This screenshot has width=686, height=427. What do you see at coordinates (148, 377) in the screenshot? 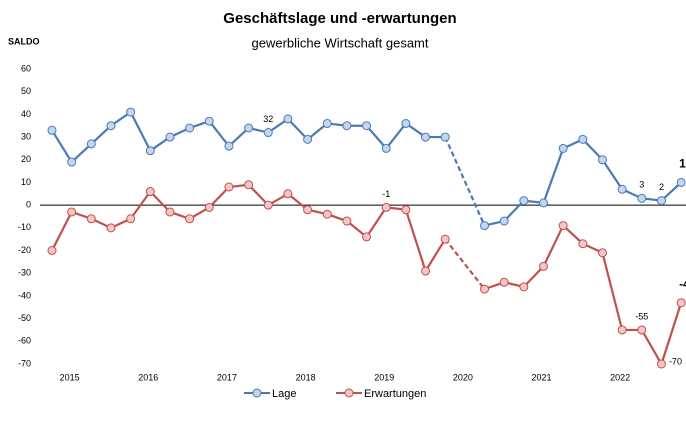
I see `x-tick-label: 2016` at bounding box center [148, 377].